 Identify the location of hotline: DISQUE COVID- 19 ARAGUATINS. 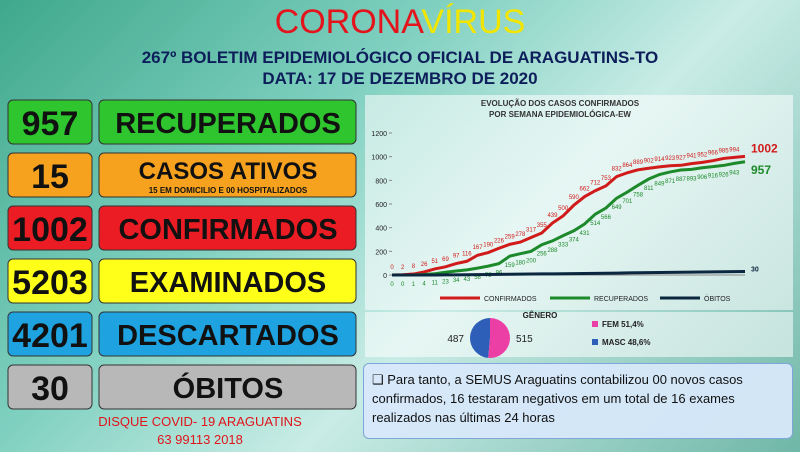
(200, 421).